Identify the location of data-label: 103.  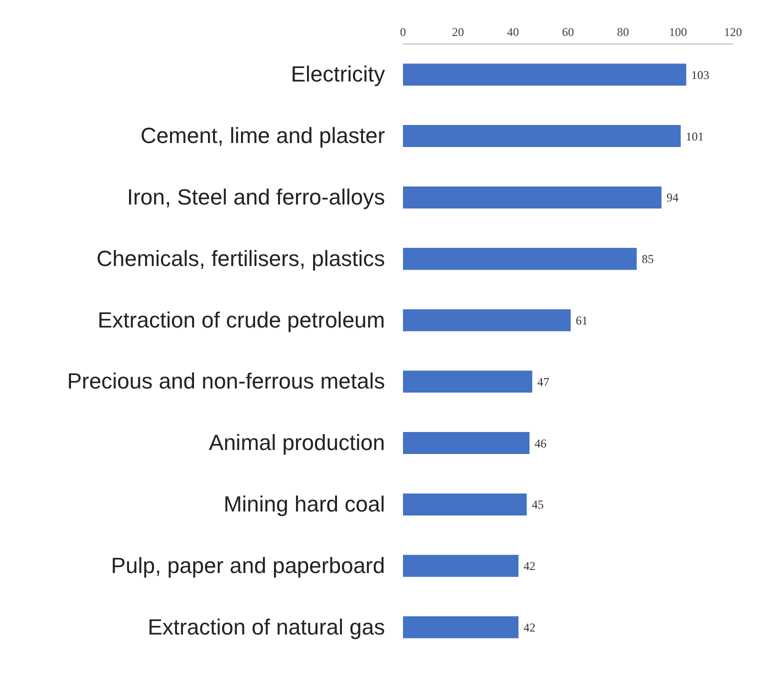
(700, 75).